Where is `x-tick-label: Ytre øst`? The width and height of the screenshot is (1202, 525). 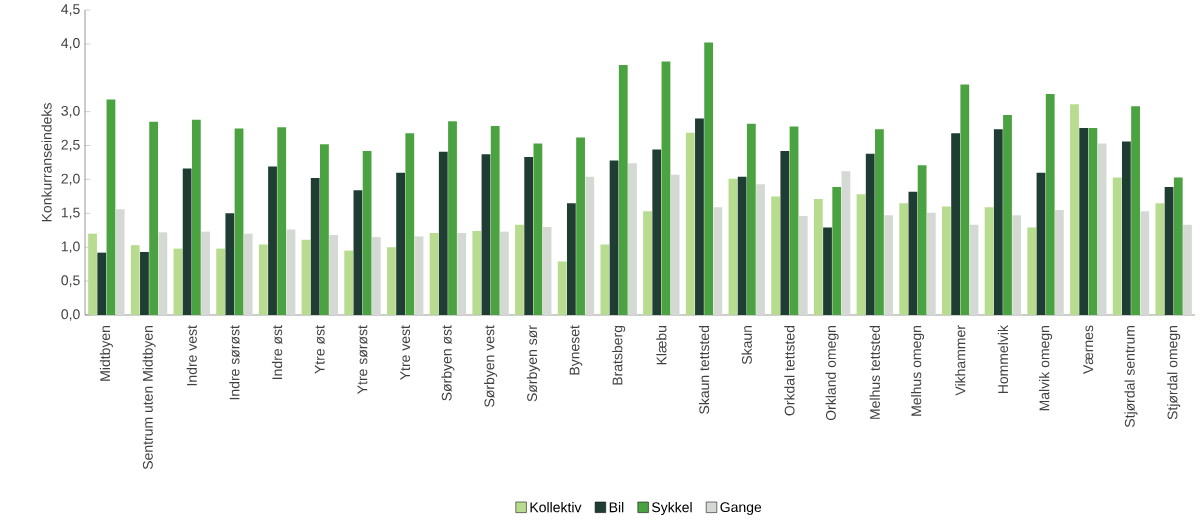
x-tick-label: Ytre øst is located at coordinates (319, 349).